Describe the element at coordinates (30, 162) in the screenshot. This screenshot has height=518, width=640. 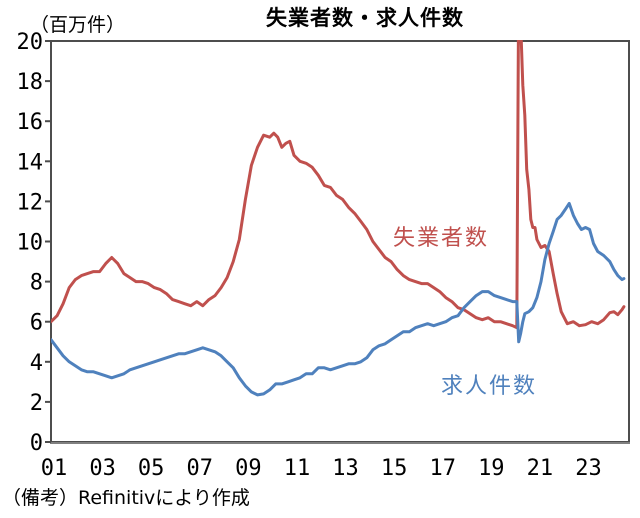
I see `y-tick-label: 14` at that location.